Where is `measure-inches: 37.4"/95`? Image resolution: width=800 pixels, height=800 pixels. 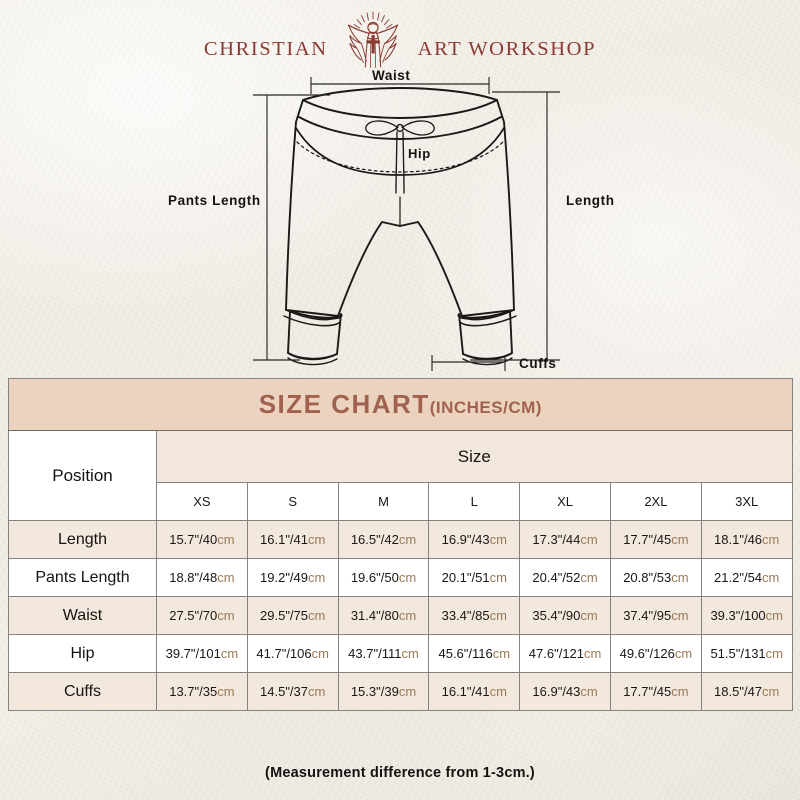 measure-inches: 37.4"/95 is located at coordinates (647, 615).